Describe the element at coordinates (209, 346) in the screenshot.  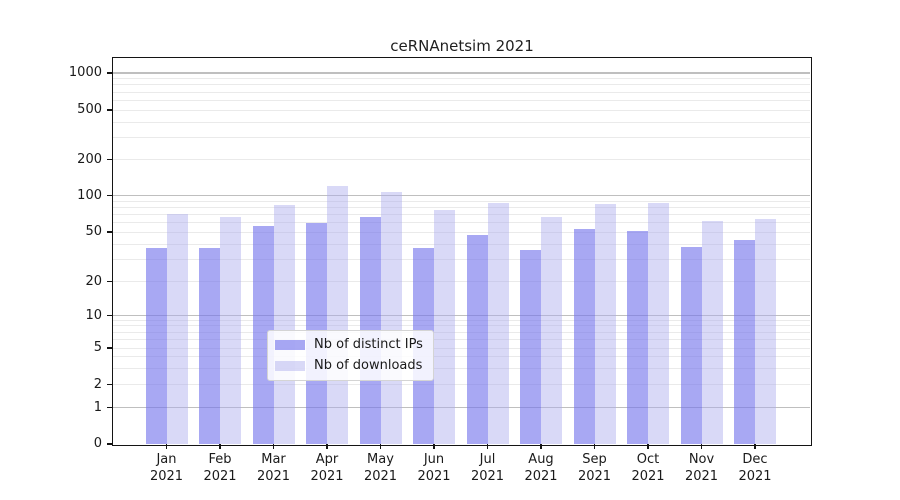
I see `bar-nb-of-distinct-ips-feb` at that location.